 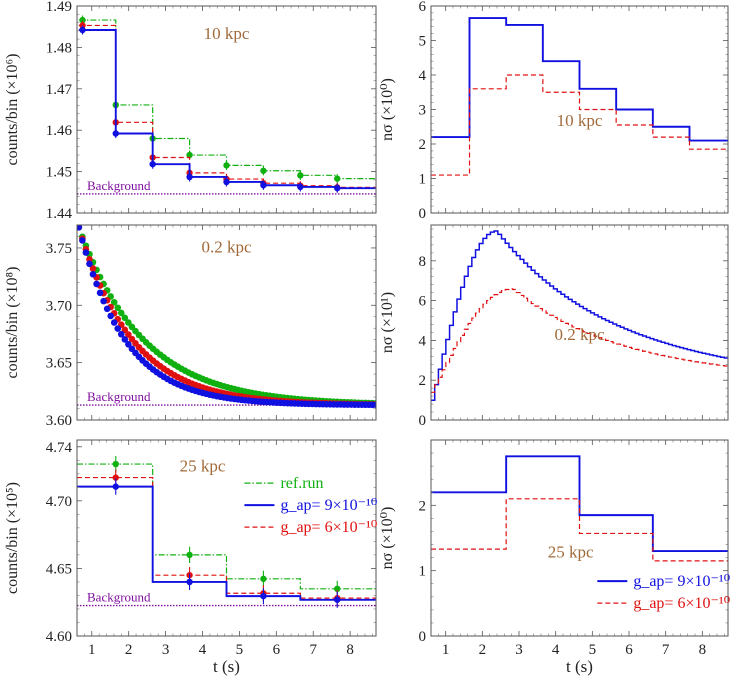 I want to click on y-tick-label: 4.65, so click(x=59, y=569).